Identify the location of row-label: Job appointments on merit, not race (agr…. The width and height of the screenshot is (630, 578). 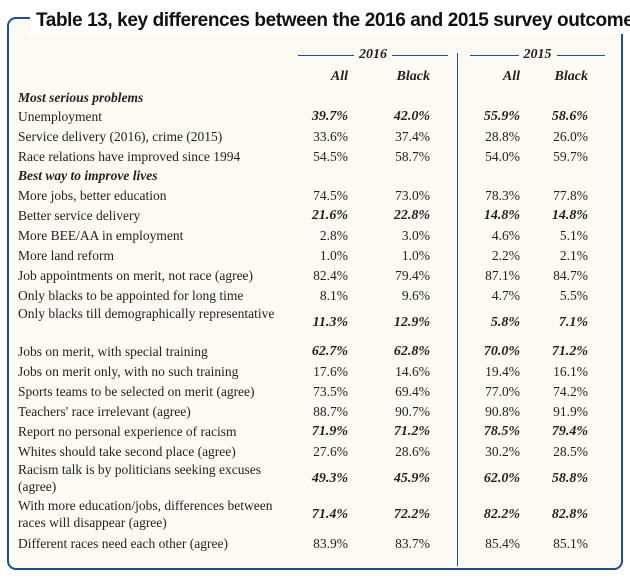
(136, 275).